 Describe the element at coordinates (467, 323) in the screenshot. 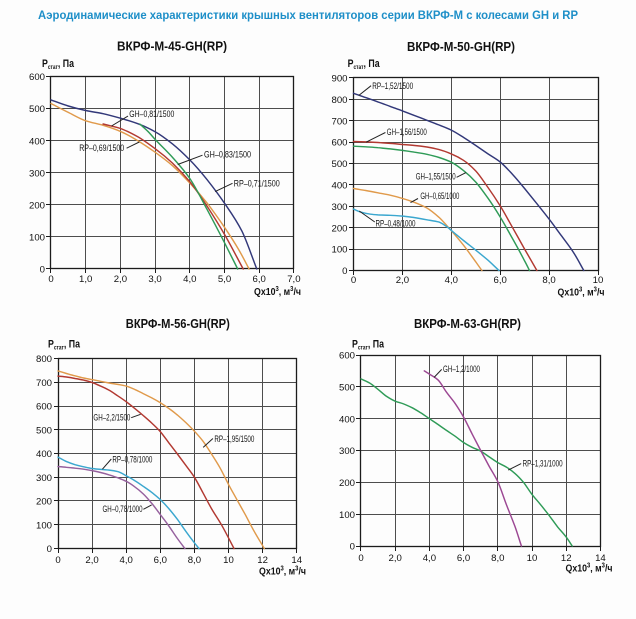

I see `svg-text: ВКРФ-М-63-GH(RP)` at that location.